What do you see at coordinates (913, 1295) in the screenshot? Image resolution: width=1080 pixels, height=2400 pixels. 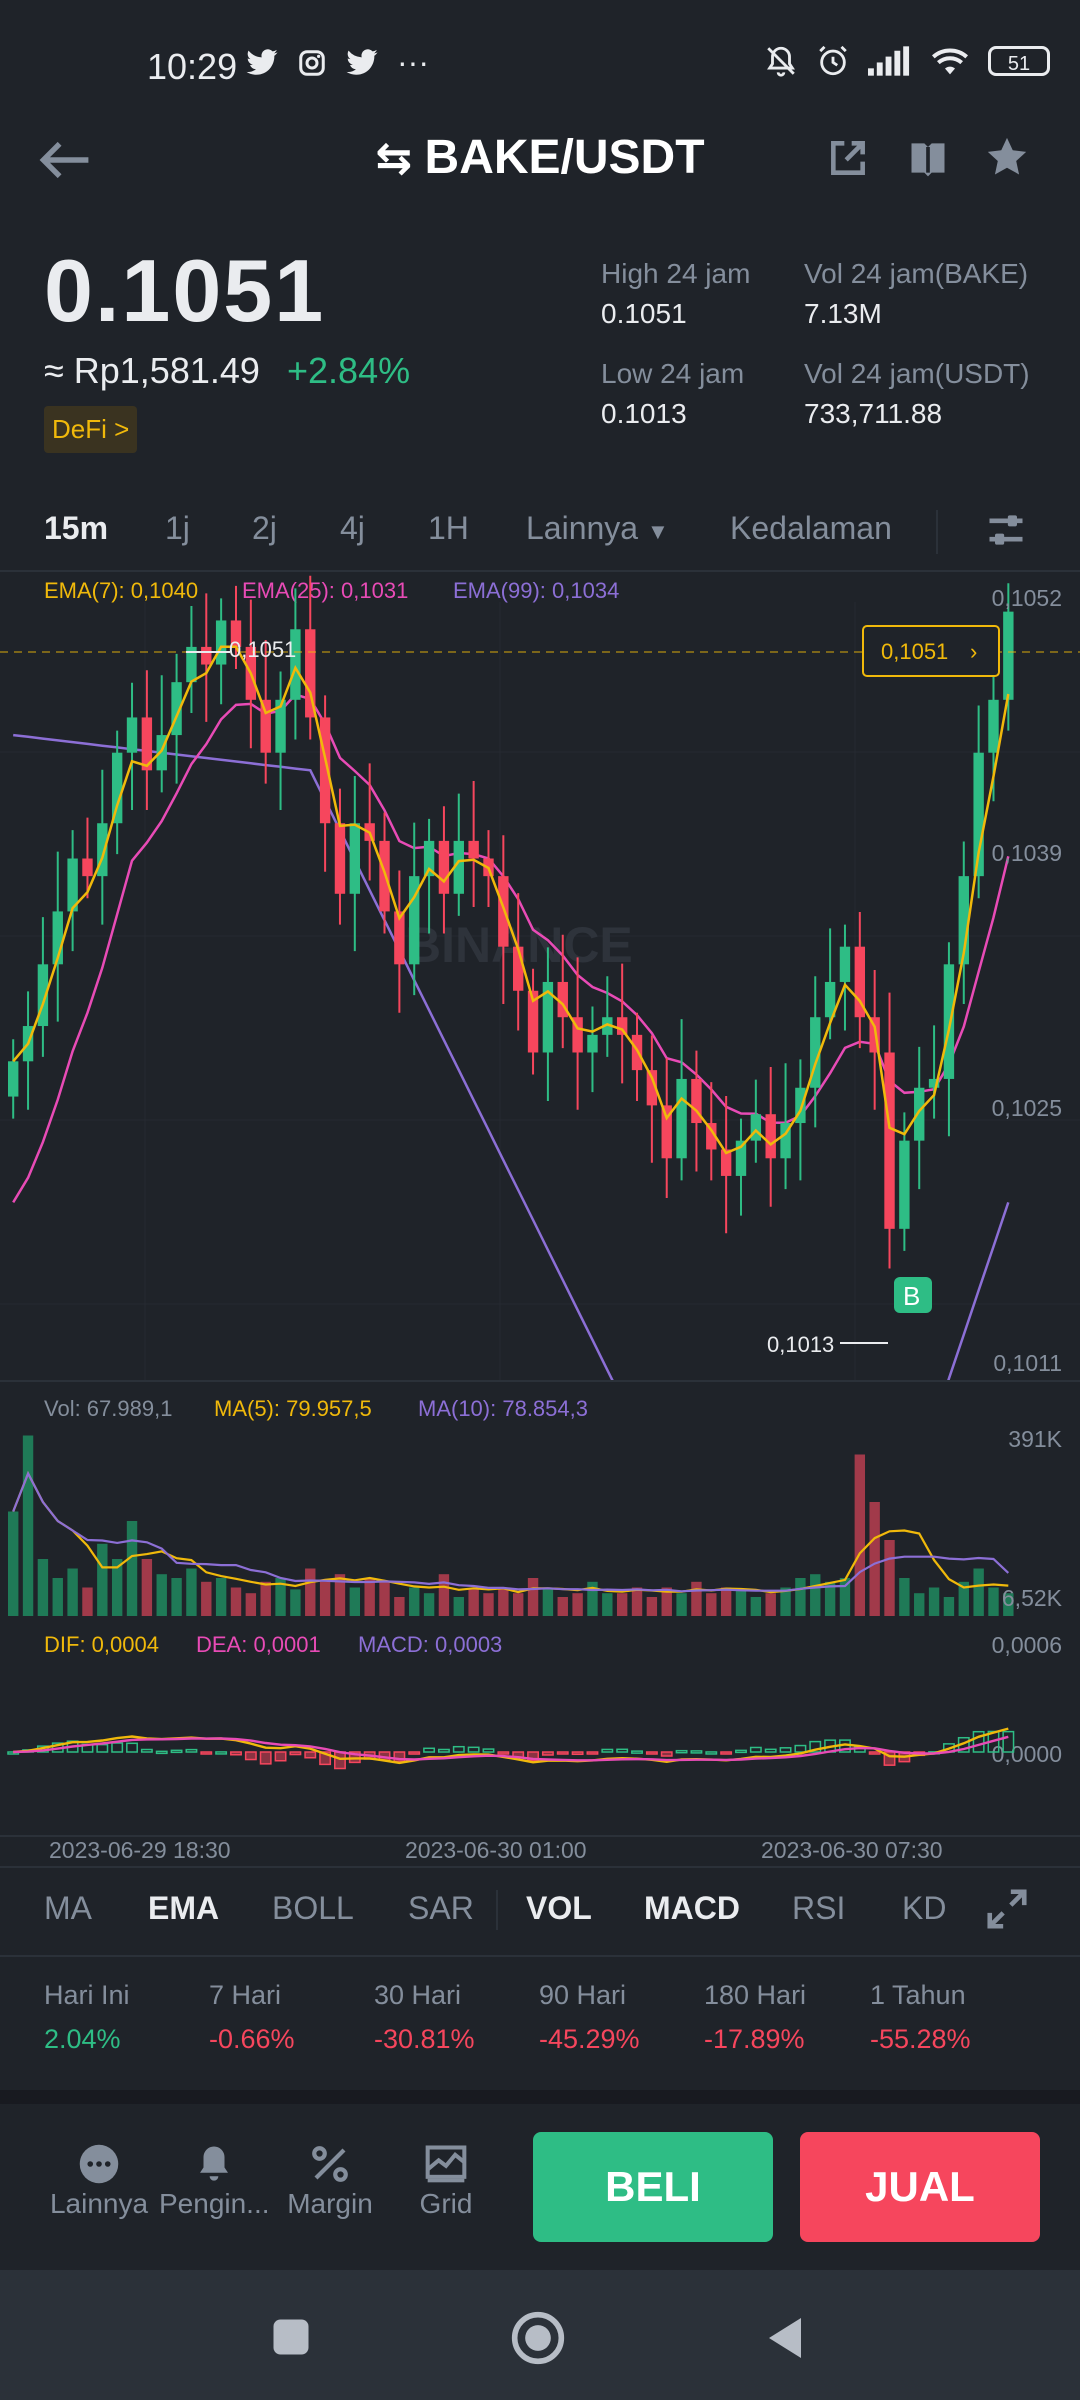 I see `buy-marker` at bounding box center [913, 1295].